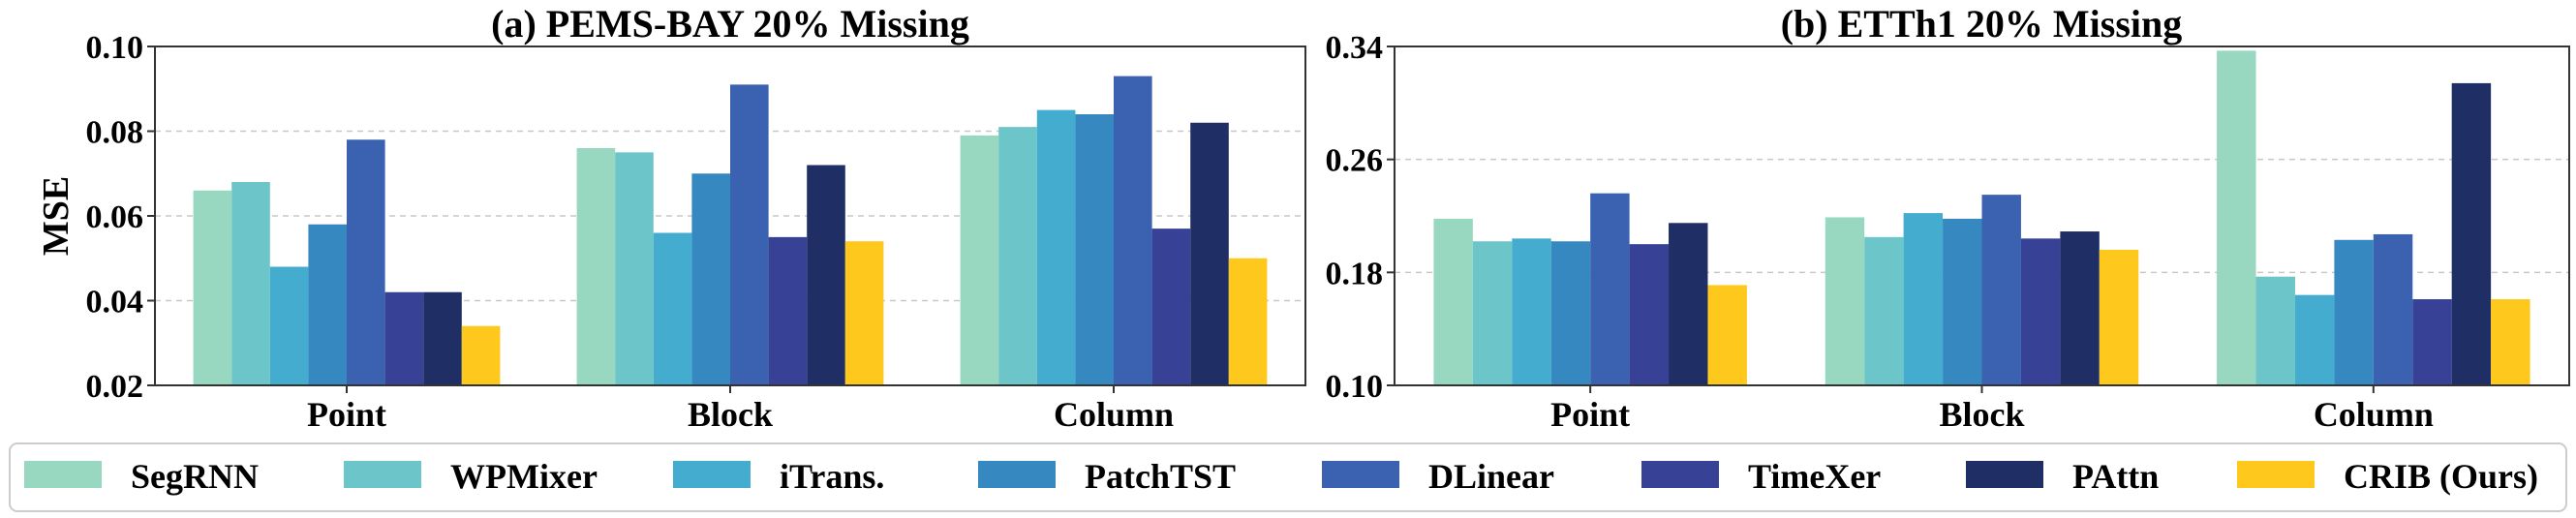 This screenshot has height=518, width=2576. Describe the element at coordinates (1491, 476) in the screenshot. I see `legend-label-dlinear: DLinear` at that location.